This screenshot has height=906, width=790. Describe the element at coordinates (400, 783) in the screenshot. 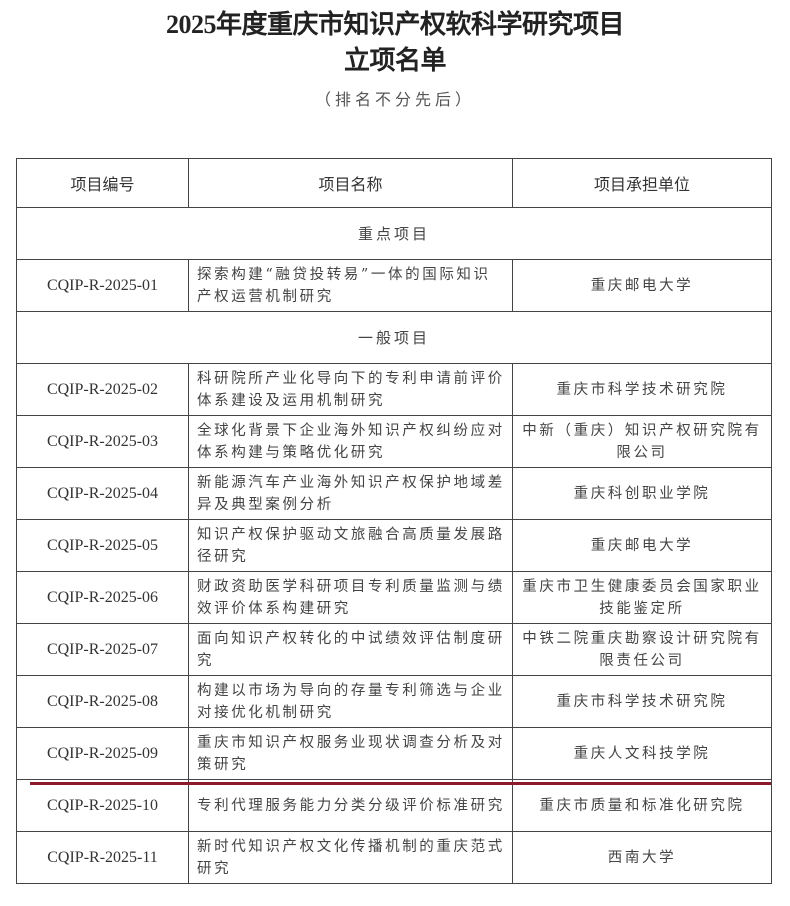

I see `annotation-underline` at that location.